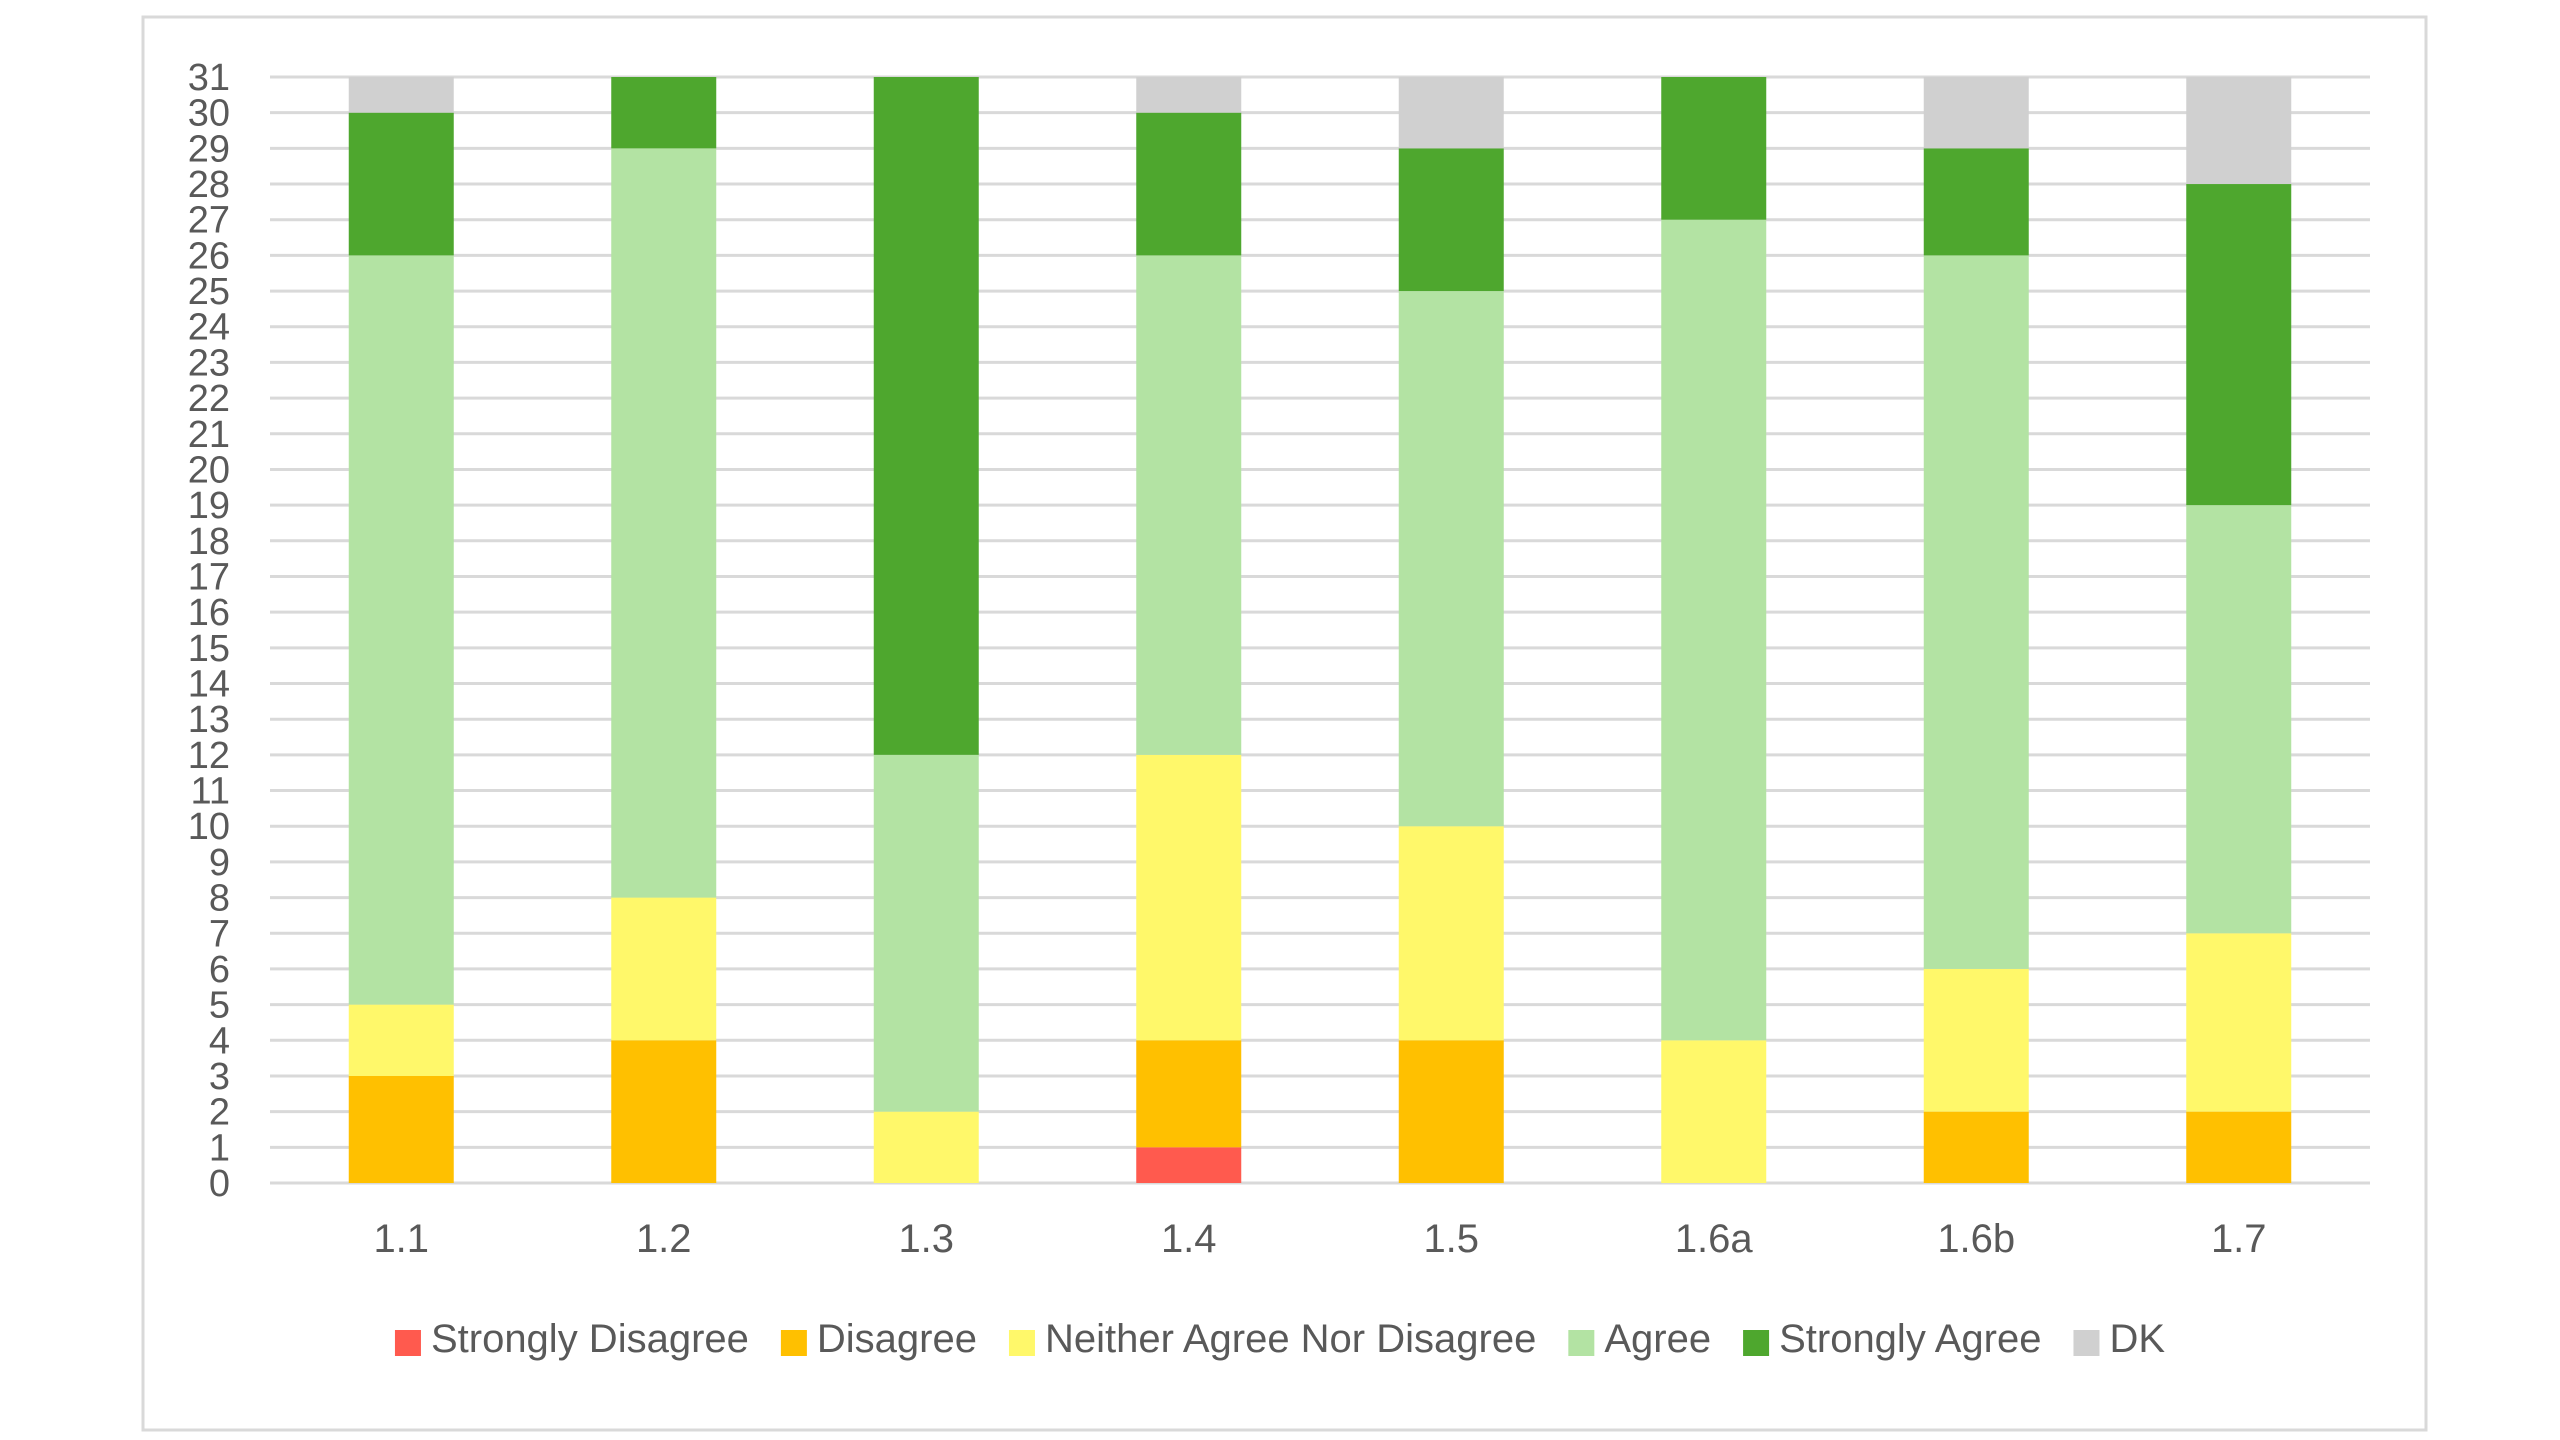 This screenshot has width=2560, height=1440. What do you see at coordinates (209, 185) in the screenshot?
I see `y-tick-label: 28` at bounding box center [209, 185].